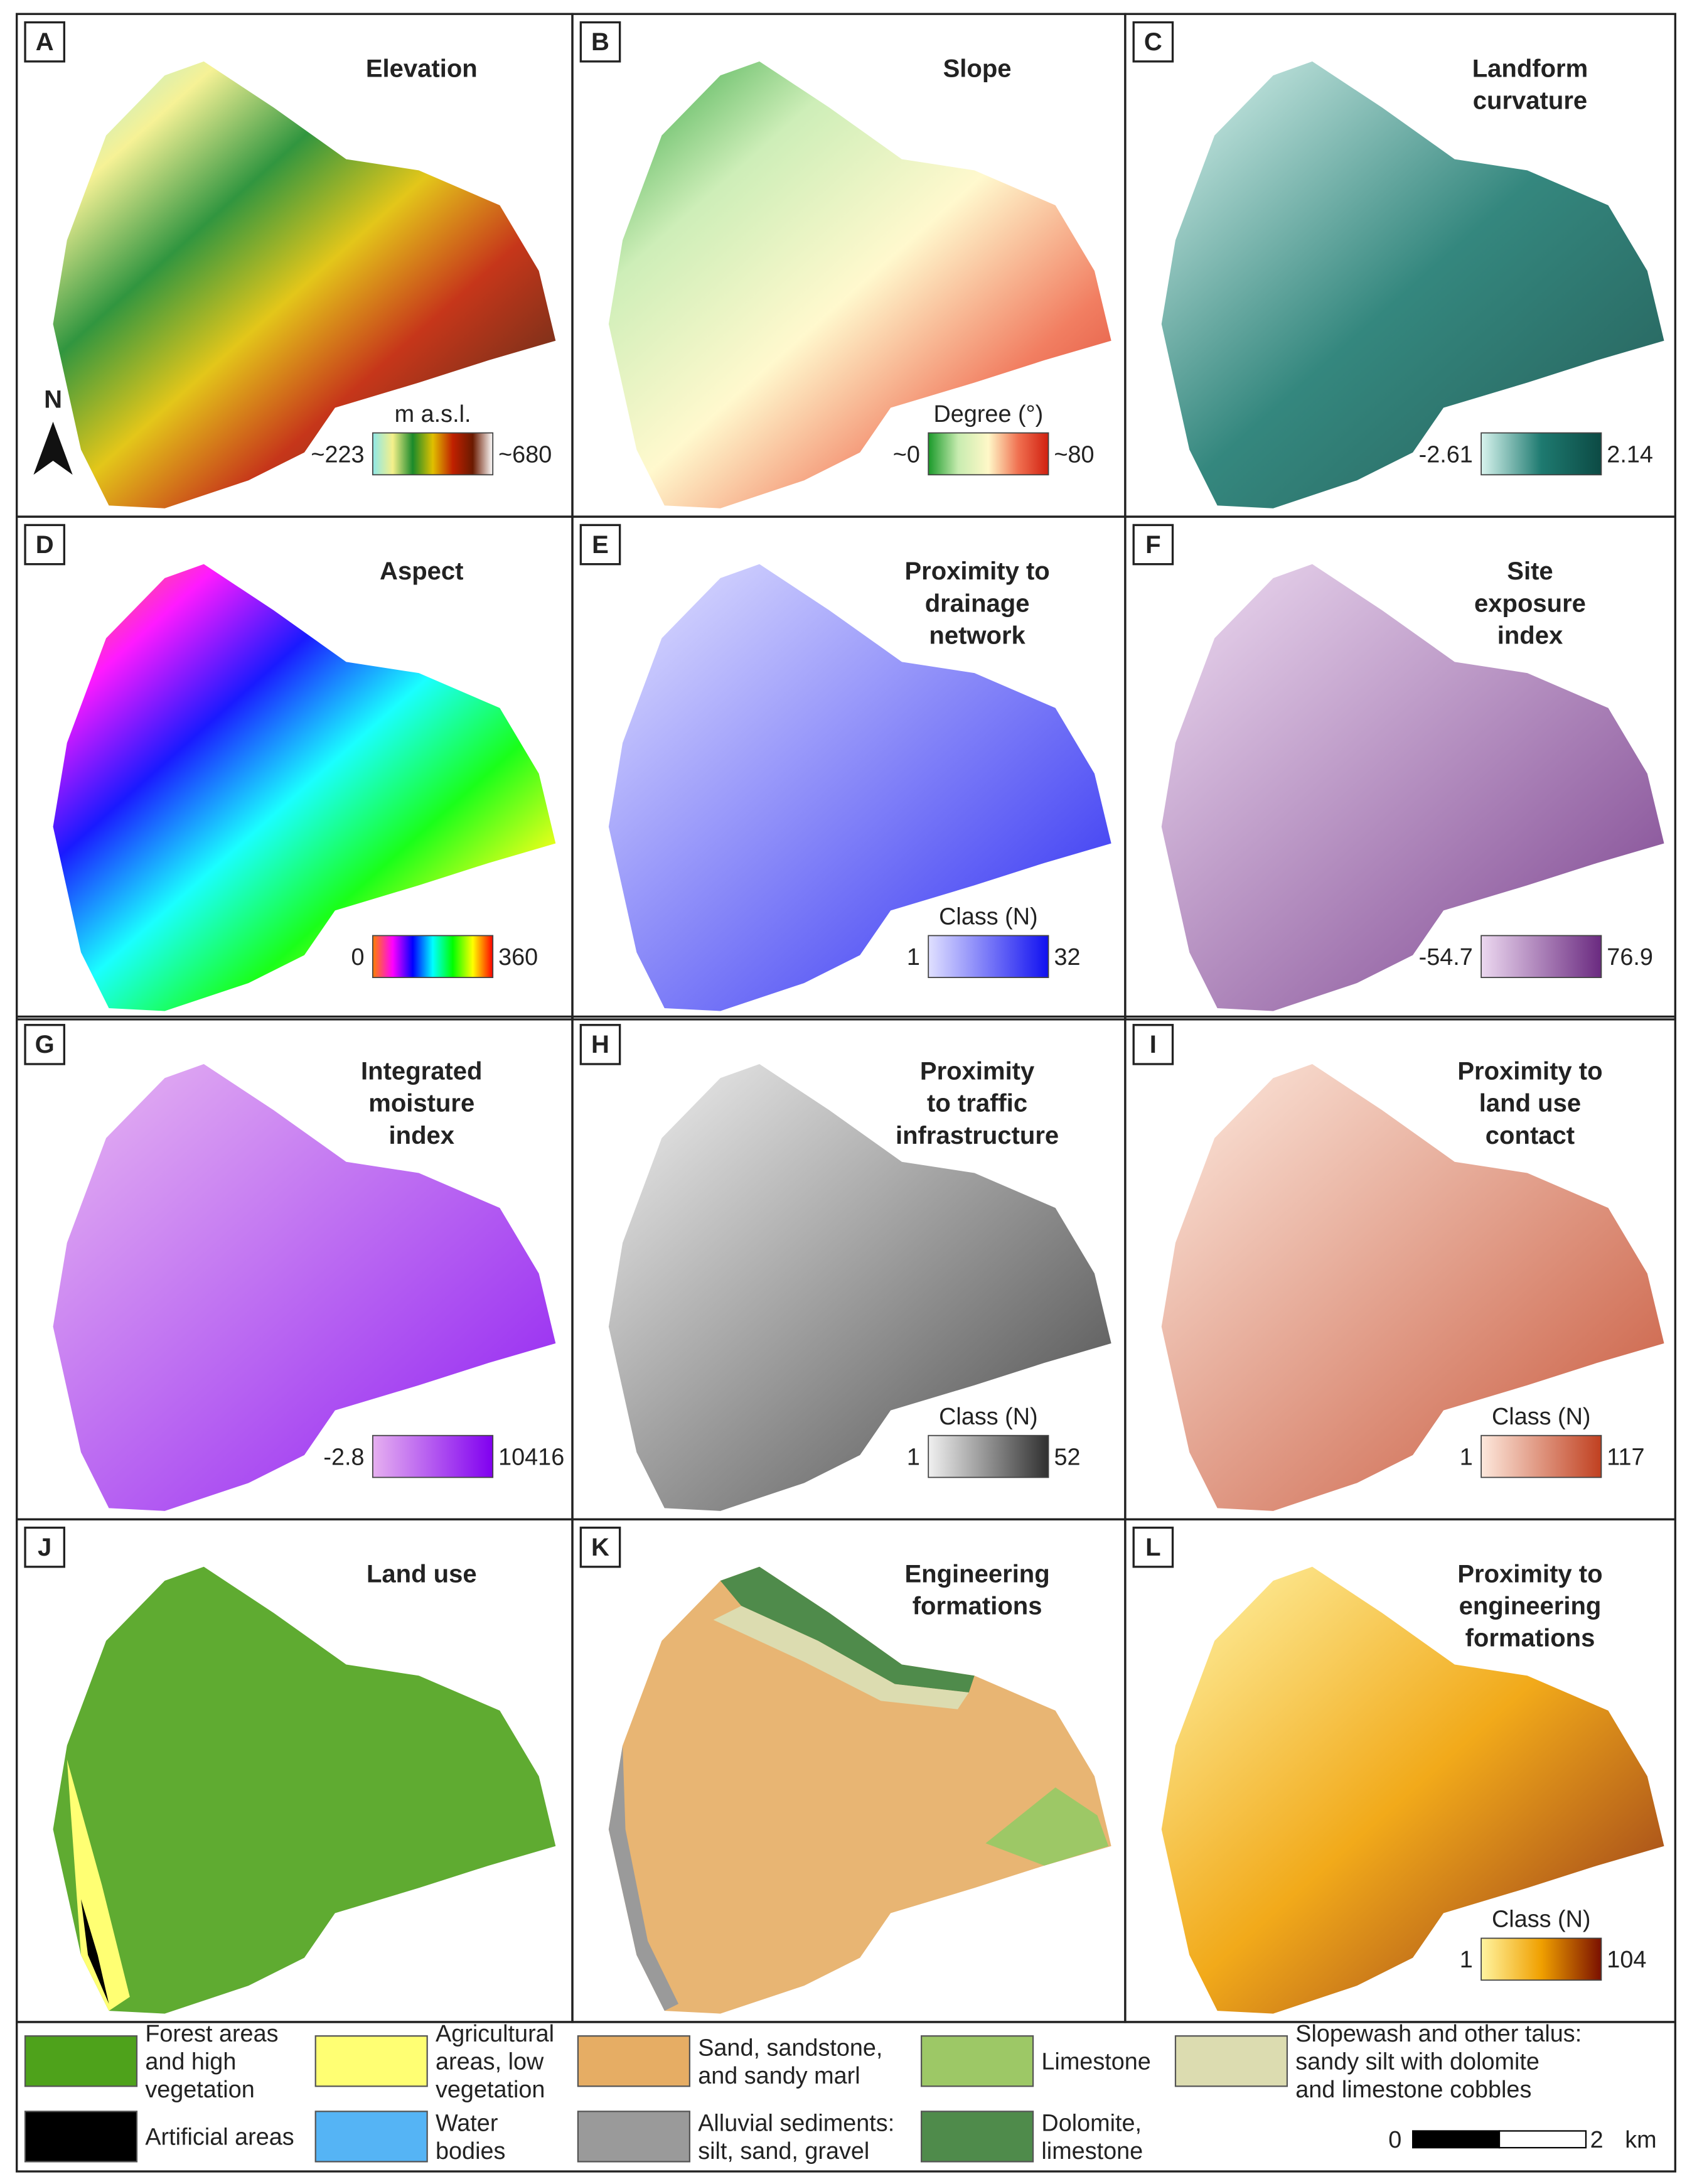 The width and height of the screenshot is (1692, 2184). What do you see at coordinates (976, 1574) in the screenshot?
I see `panel-title: Engineering` at bounding box center [976, 1574].